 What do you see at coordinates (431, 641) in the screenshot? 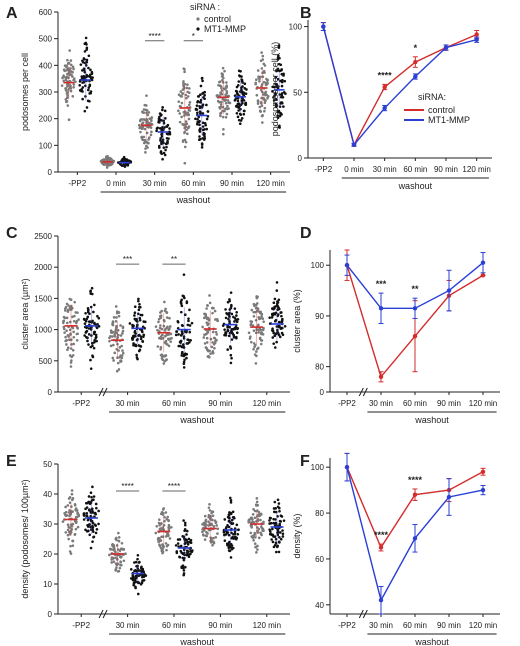
I see `washout-label: washout` at bounding box center [431, 641].